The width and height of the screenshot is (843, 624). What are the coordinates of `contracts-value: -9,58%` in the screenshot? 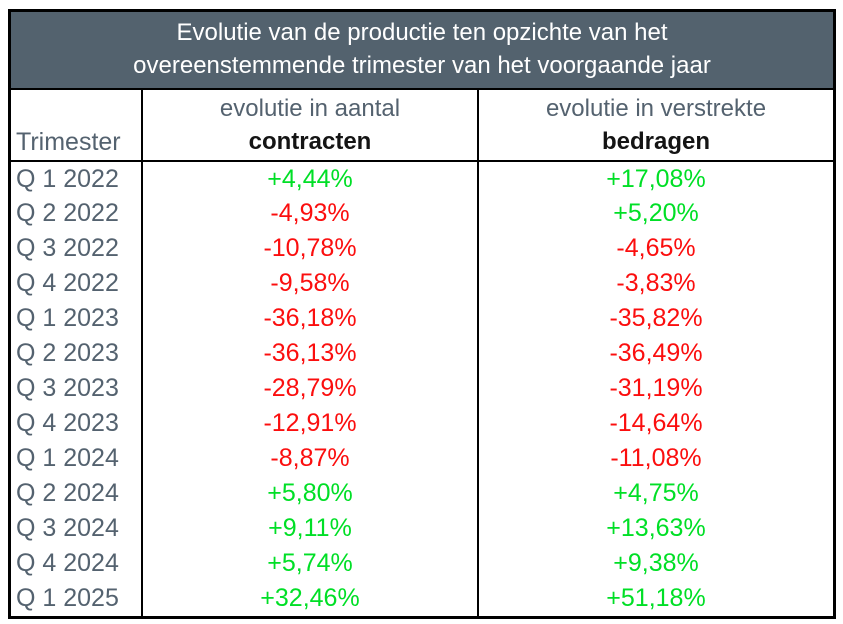 It's located at (309, 283).